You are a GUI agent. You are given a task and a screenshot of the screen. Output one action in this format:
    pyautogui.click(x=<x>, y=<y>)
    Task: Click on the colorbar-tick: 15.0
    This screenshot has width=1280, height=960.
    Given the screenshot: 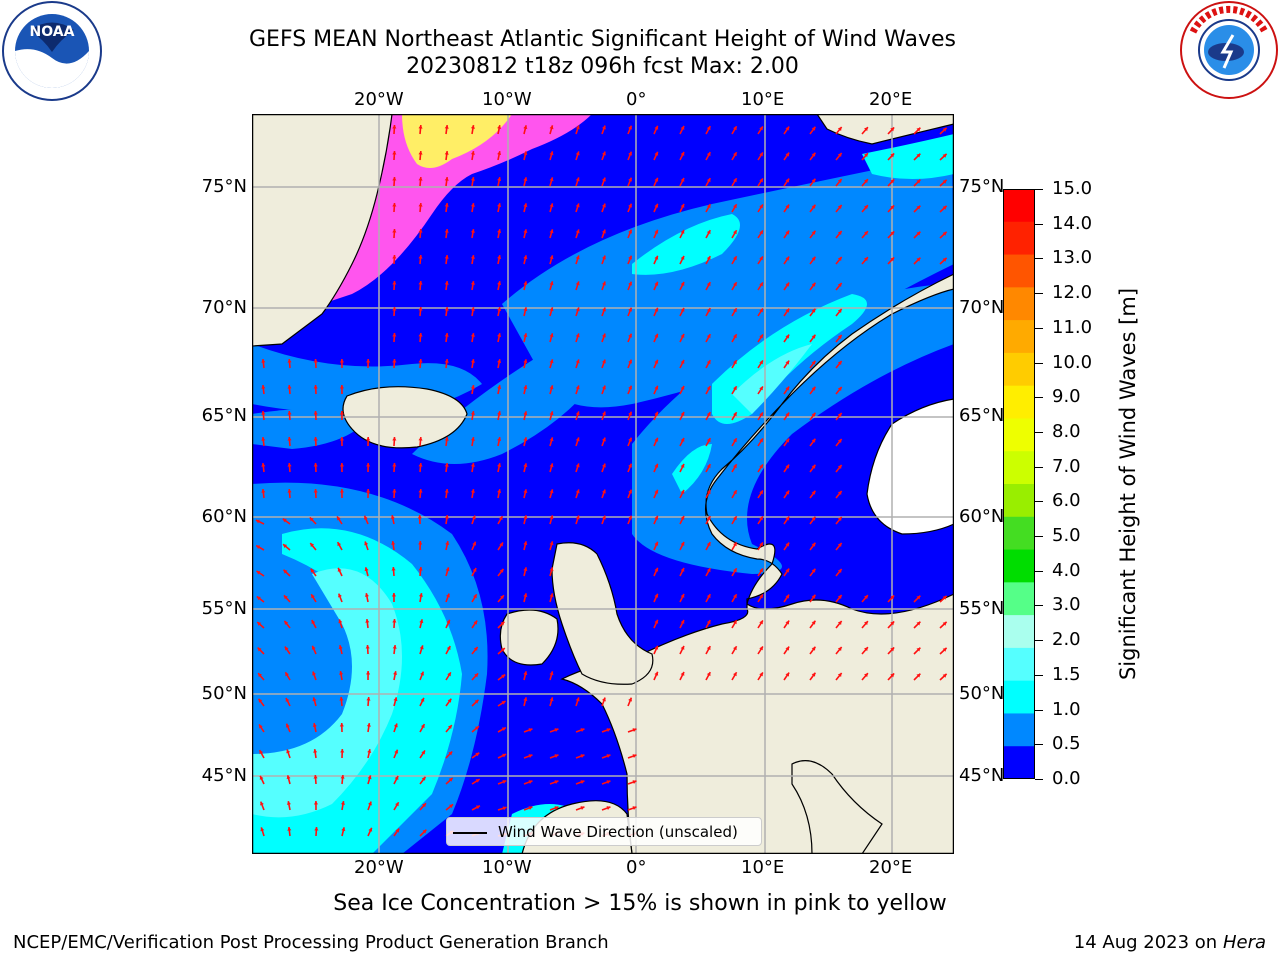 What is the action you would take?
    pyautogui.click(x=1072, y=188)
    